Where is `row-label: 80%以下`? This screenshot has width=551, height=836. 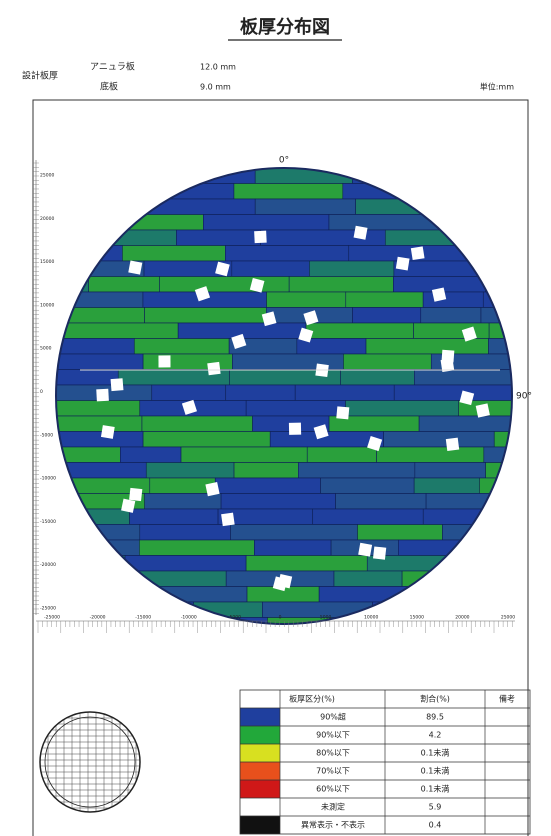 row-label: 80%以下 is located at coordinates (333, 753).